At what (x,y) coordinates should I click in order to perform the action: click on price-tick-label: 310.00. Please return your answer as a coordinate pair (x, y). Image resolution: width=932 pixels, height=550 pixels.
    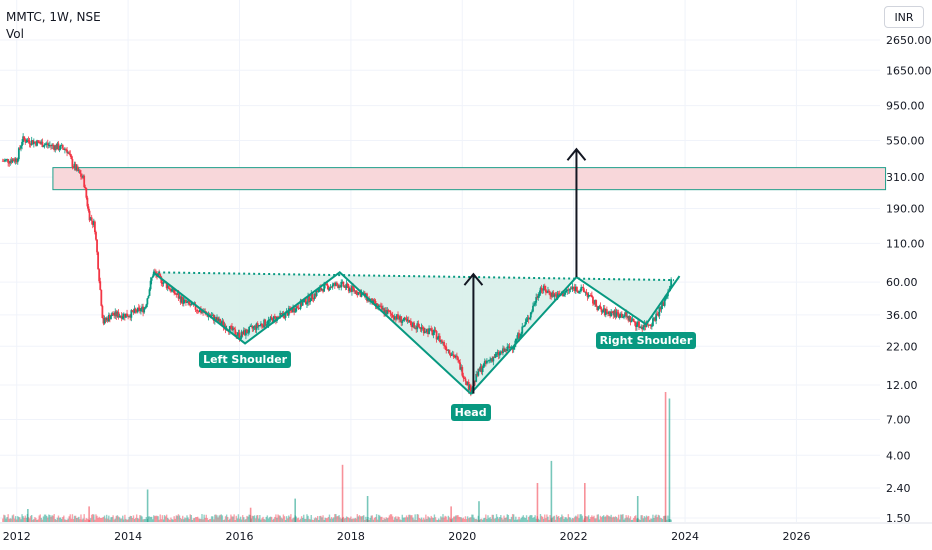
    Looking at the image, I should click on (905, 177).